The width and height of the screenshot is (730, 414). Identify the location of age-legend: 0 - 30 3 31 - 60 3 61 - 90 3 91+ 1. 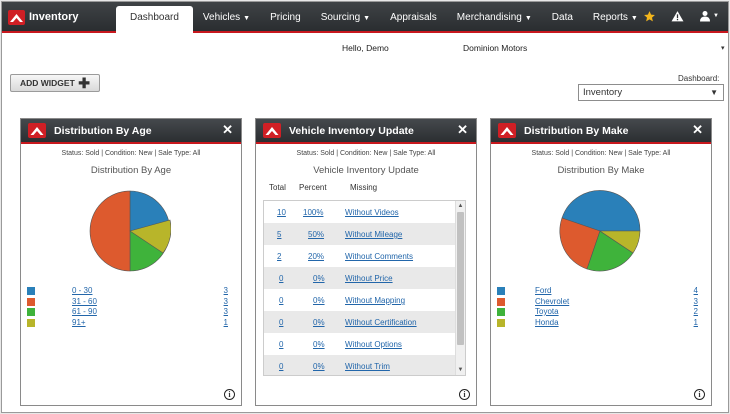
(132, 307).